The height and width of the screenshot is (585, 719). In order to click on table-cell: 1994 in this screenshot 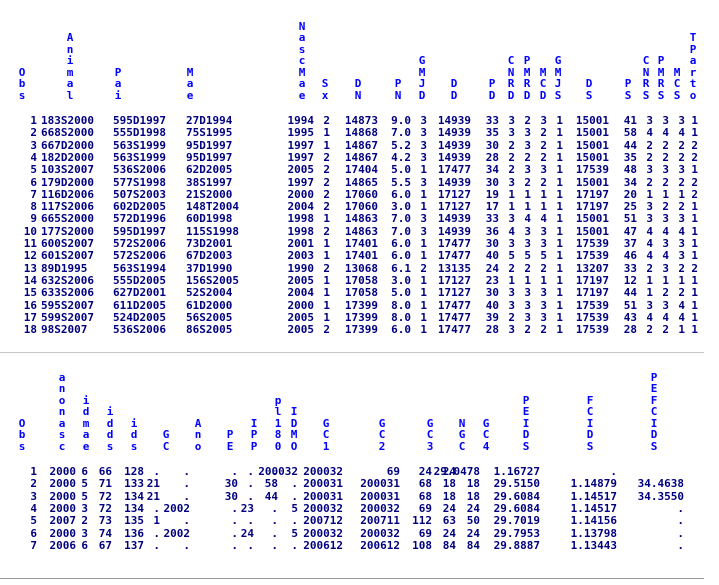, I will do `click(301, 120)`.